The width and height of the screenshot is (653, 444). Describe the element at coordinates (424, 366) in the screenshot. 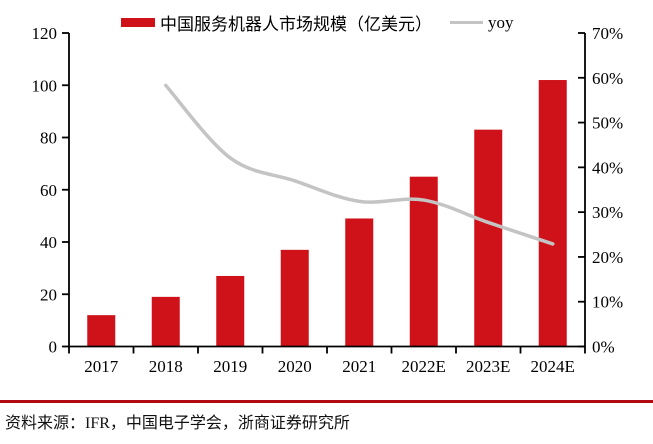

I see `x-axis-category-label: 2022E` at that location.